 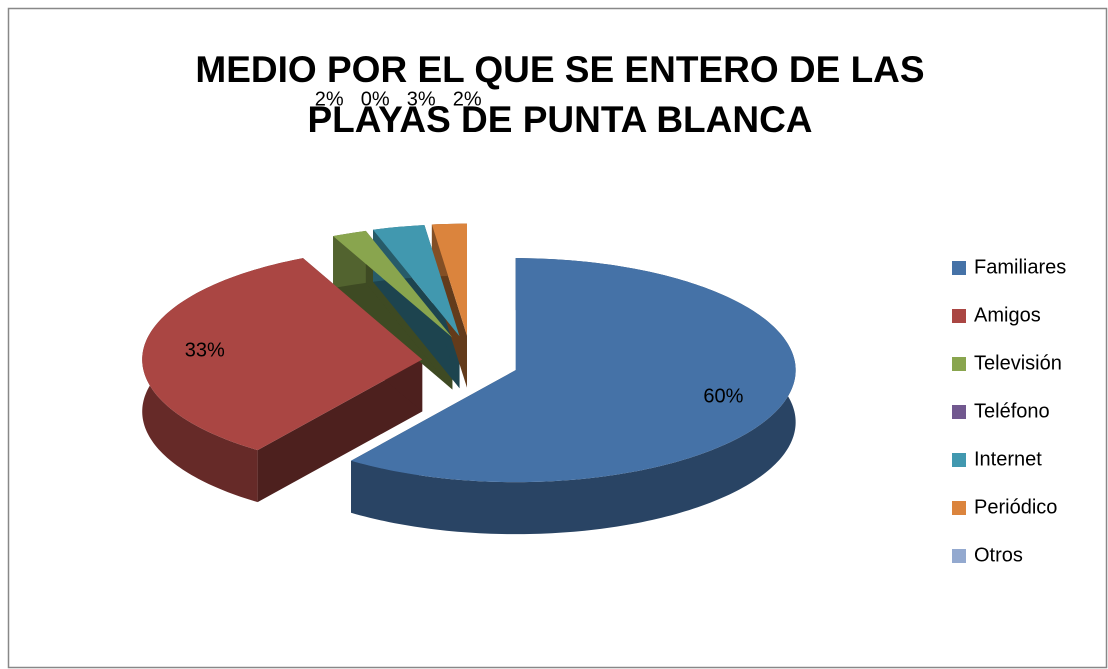 What do you see at coordinates (559, 69) in the screenshot?
I see `chart-title: MEDIO POR EL QUE SE ENTERO DE LAS` at bounding box center [559, 69].